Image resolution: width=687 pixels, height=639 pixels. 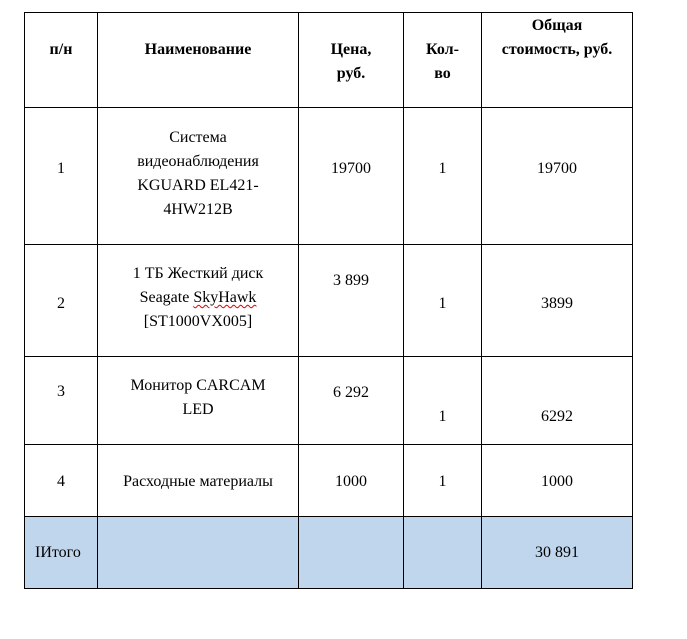 I want to click on header-number: п/н, so click(x=61, y=60).